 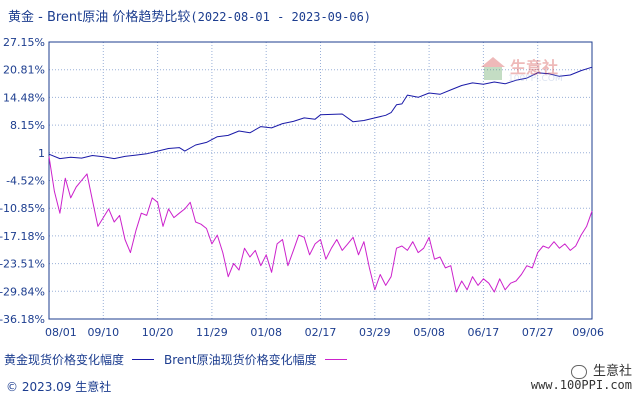 What do you see at coordinates (484, 332) in the screenshot?
I see `x-tick-label: 06/17` at bounding box center [484, 332].